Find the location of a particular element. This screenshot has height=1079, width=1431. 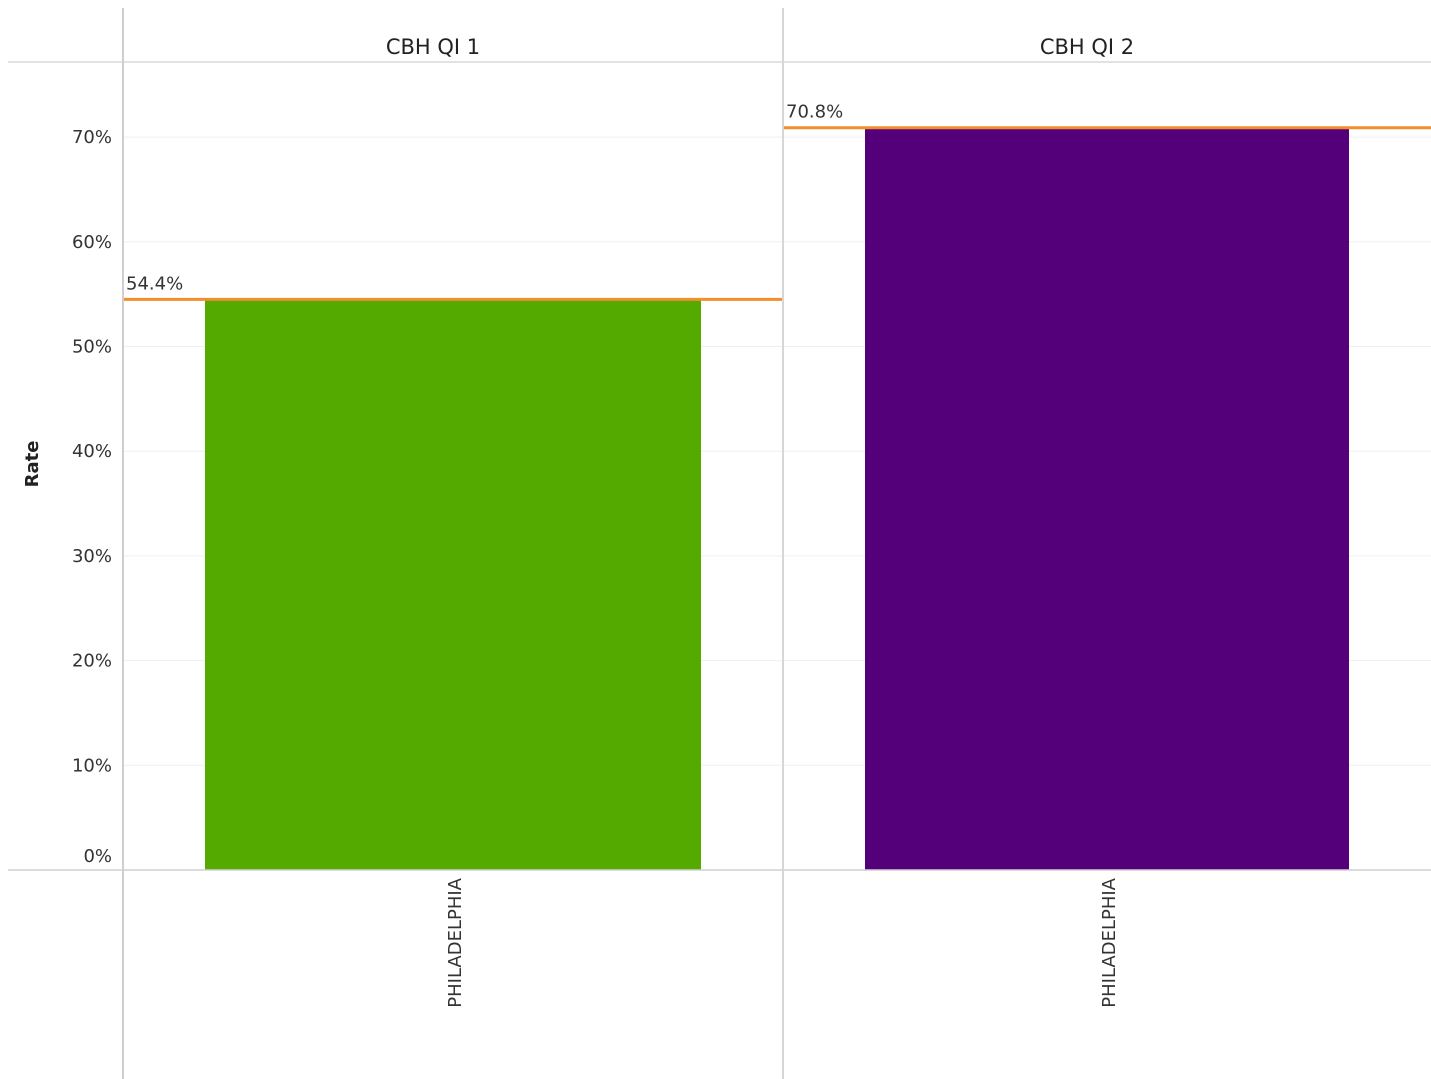

y-tick-label: 50% is located at coordinates (92, 347).